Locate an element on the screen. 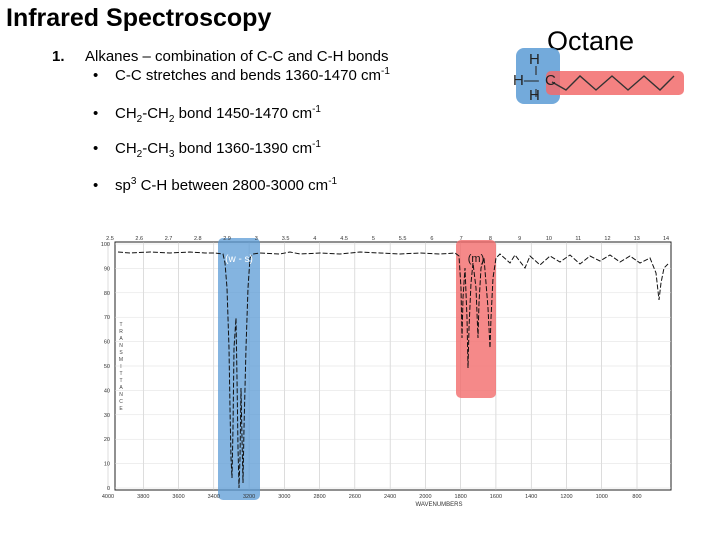 This screenshot has height=540, width=720. wavelength-tick: 12 is located at coordinates (607, 239).